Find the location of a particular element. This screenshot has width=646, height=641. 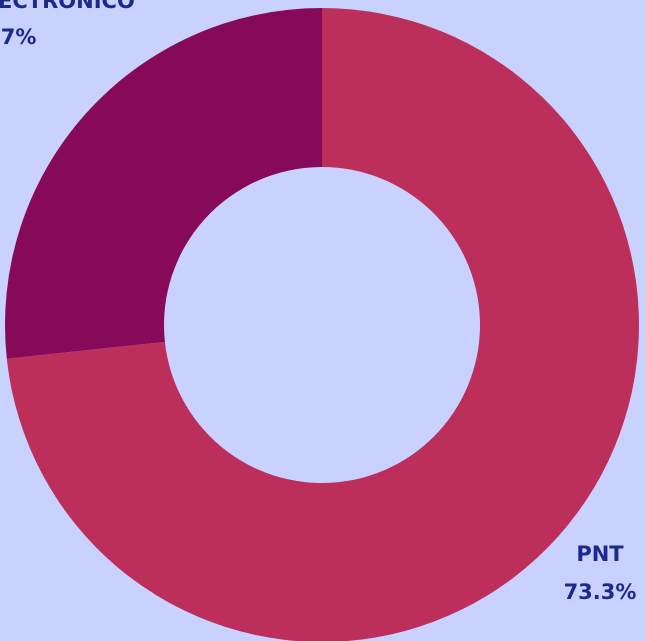

segment-value-label: 73.3% is located at coordinates (600, 592).